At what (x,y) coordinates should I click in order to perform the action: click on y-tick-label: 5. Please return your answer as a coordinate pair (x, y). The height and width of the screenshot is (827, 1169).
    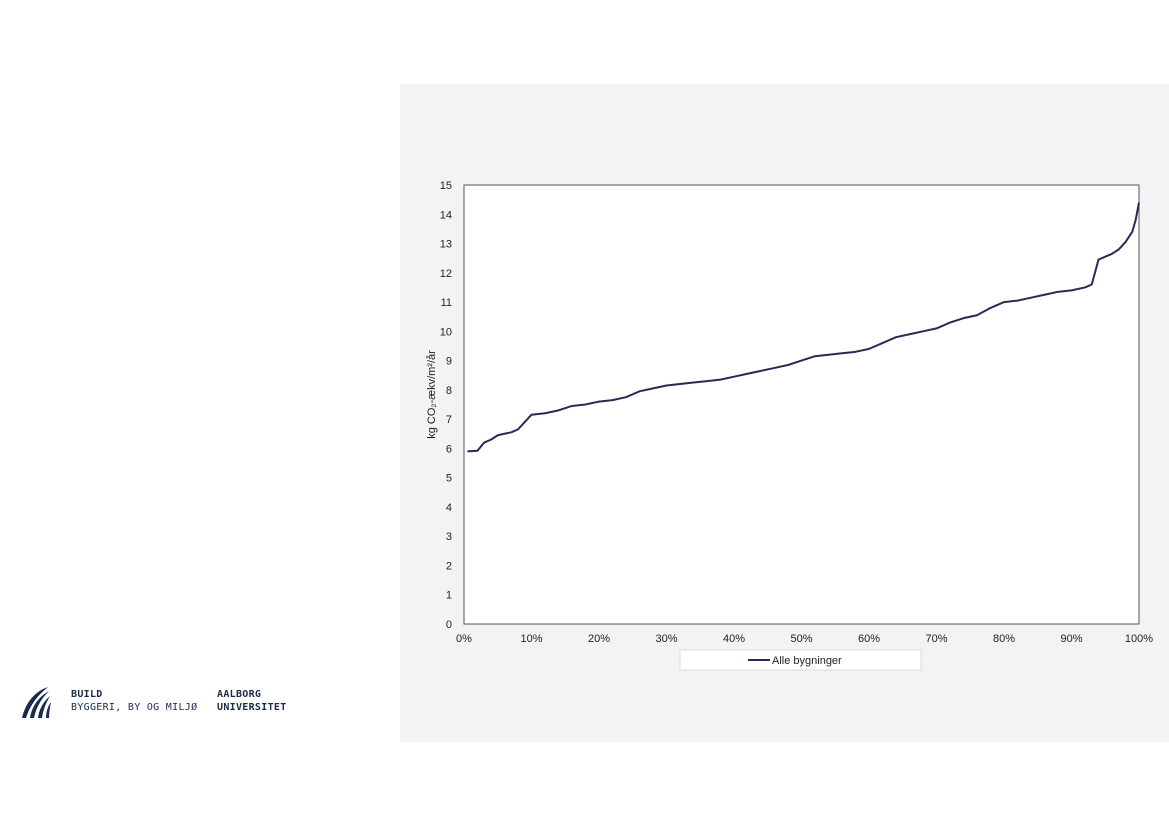
    Looking at the image, I should click on (449, 479).